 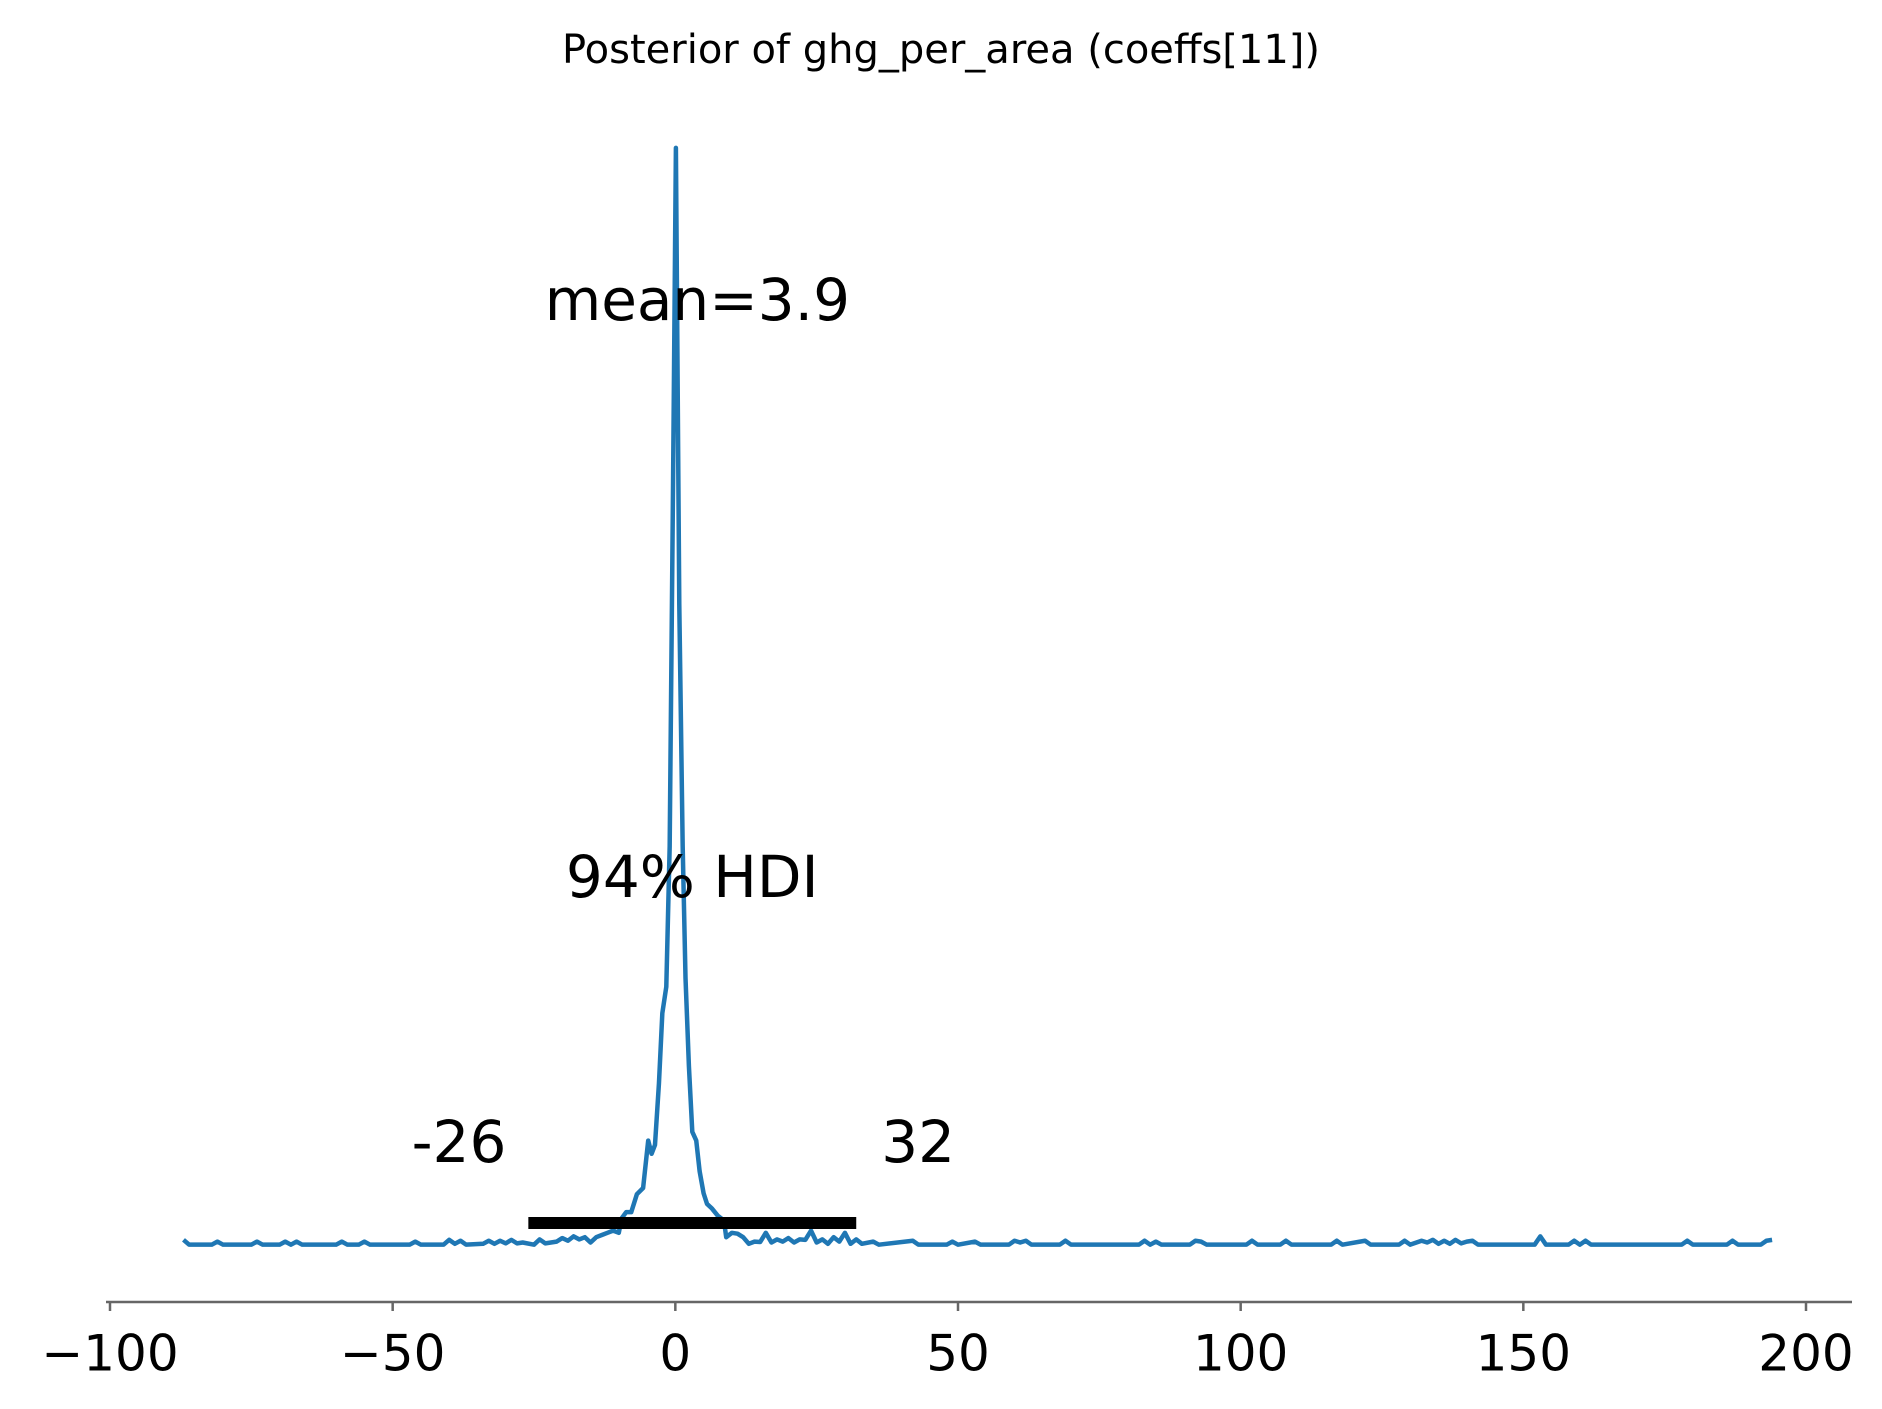 What do you see at coordinates (1523, 1354) in the screenshot?
I see `x-tick-label: 150` at bounding box center [1523, 1354].